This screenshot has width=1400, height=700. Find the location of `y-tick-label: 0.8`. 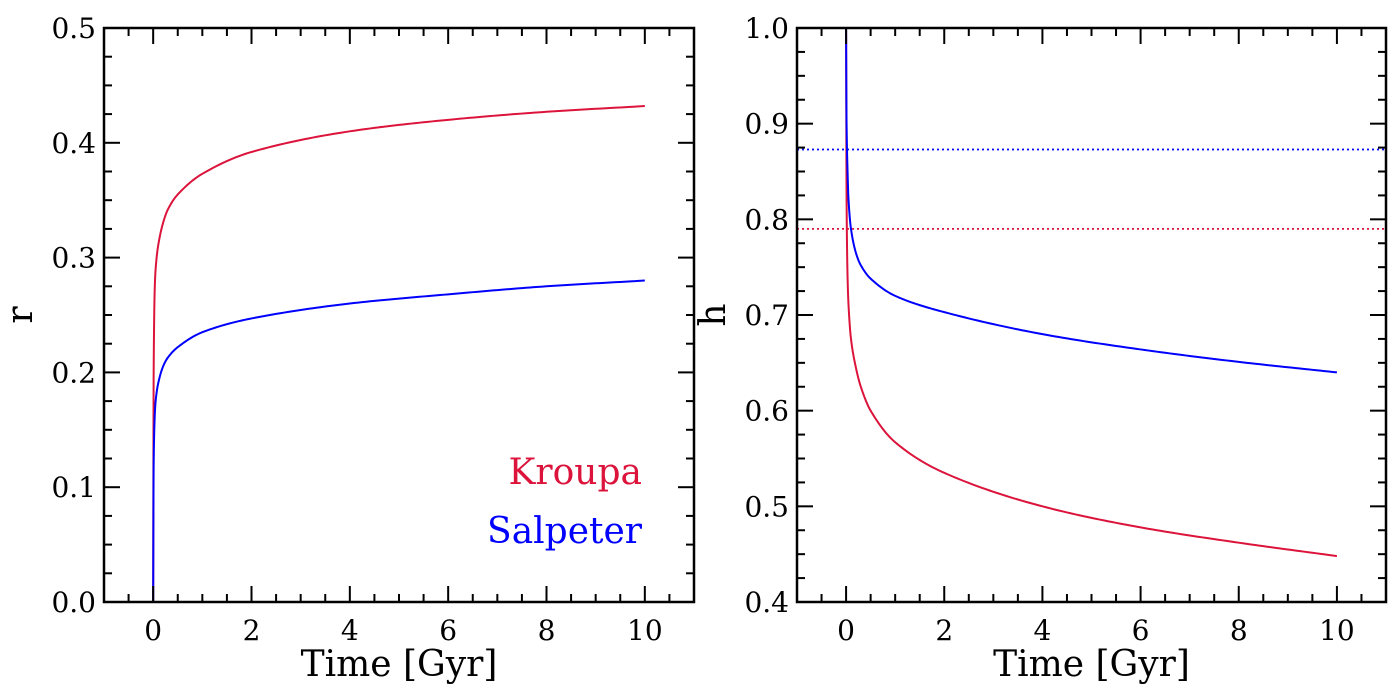

y-tick-label: 0.8 is located at coordinates (766, 219).